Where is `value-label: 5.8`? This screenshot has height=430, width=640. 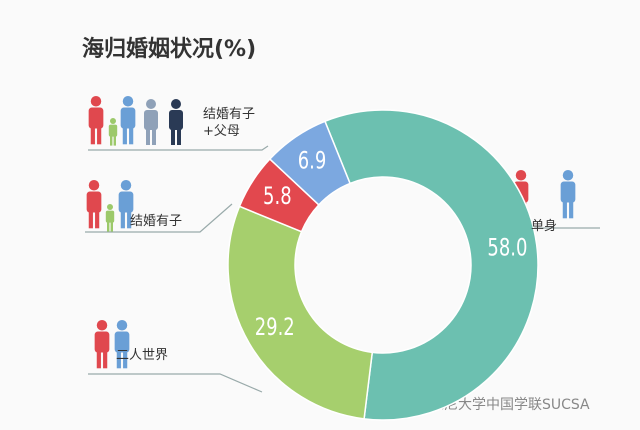
value-label: 5.8 is located at coordinates (277, 197).